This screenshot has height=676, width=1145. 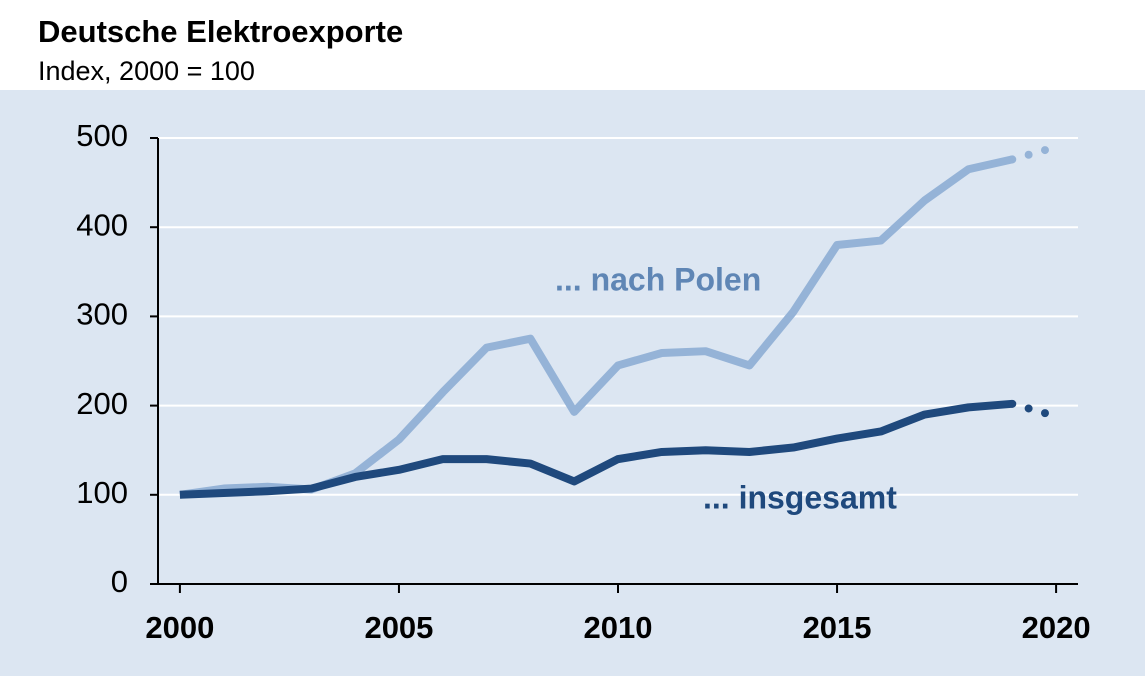 What do you see at coordinates (220, 31) in the screenshot?
I see `chart-title: Deutsche Elektroexporte` at bounding box center [220, 31].